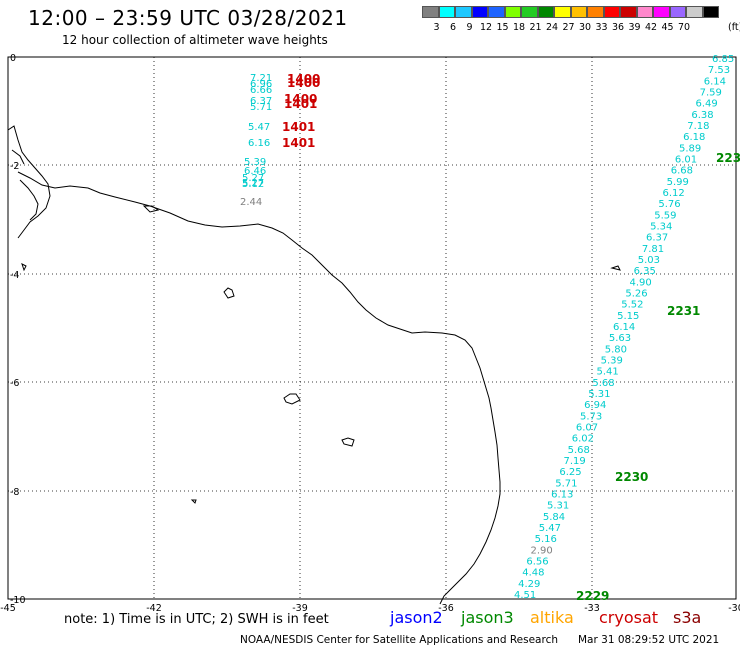  What do you see at coordinates (552, 617) in the screenshot?
I see `legend-item-altika: altika` at bounding box center [552, 617].